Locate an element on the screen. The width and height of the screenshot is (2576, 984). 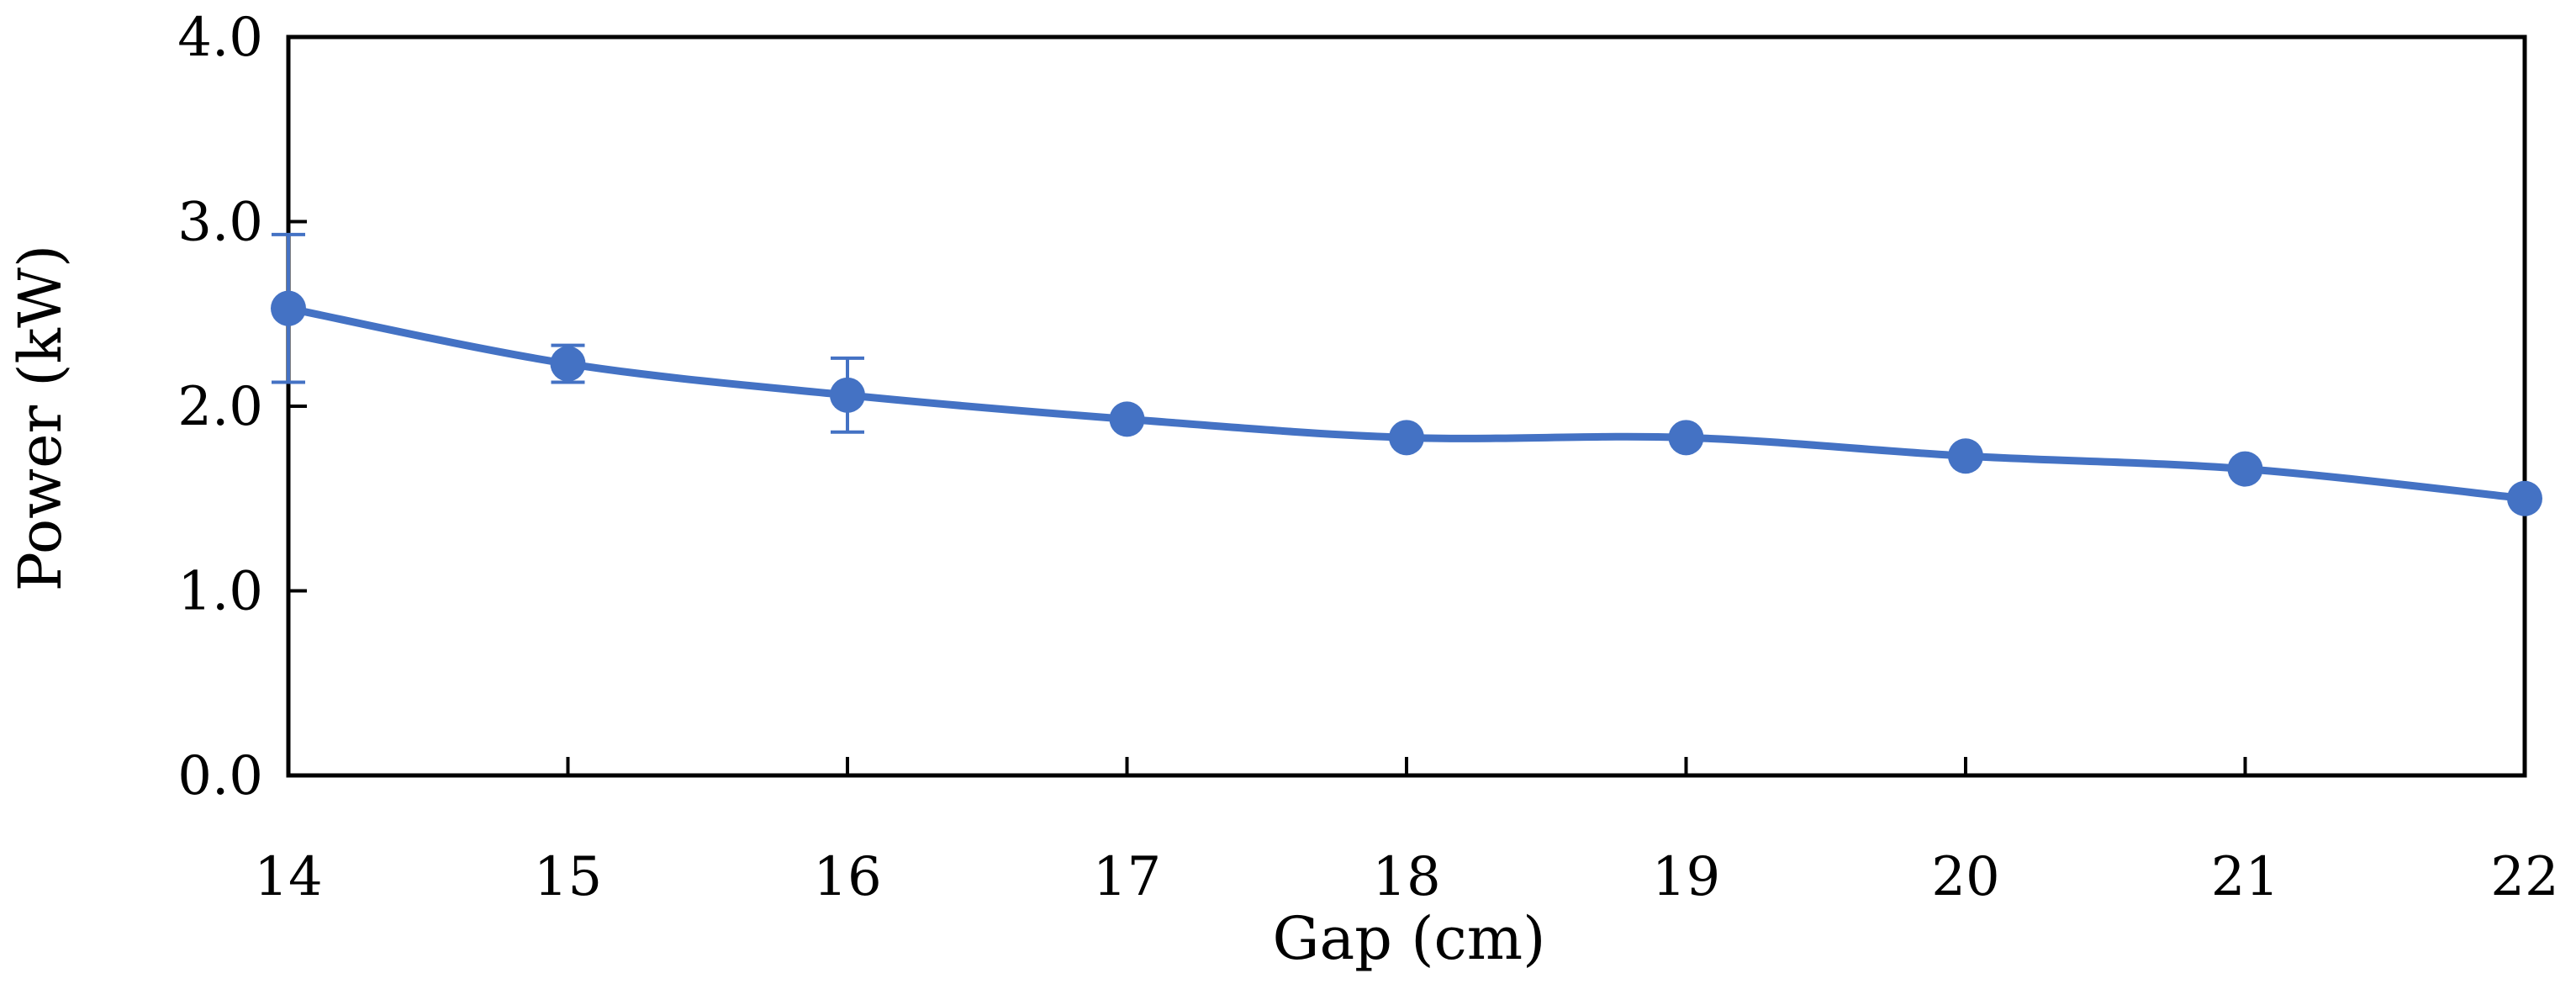
x-tick-label: 15 is located at coordinates (568, 877).